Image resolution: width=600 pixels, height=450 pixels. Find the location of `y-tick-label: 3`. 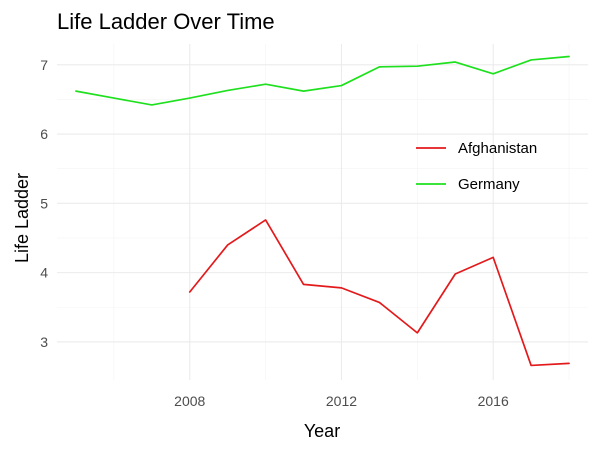

y-tick-label: 3 is located at coordinates (44, 342).